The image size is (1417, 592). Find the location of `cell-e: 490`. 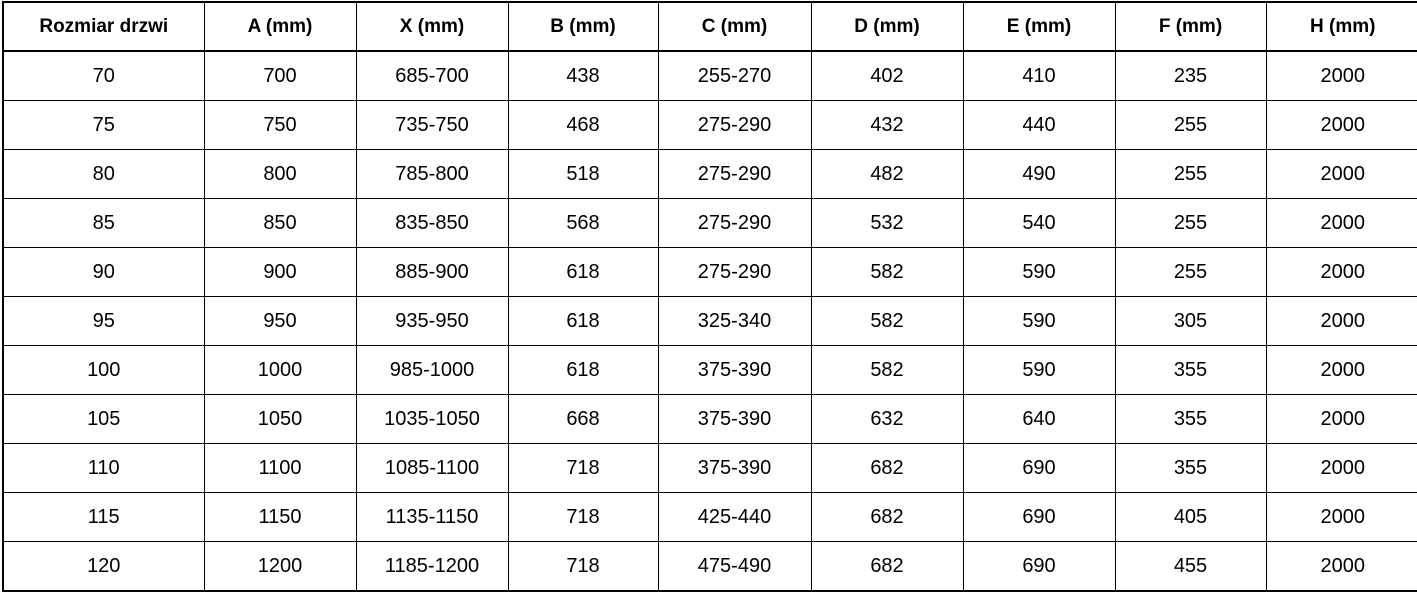

cell-e: 490 is located at coordinates (1039, 174).